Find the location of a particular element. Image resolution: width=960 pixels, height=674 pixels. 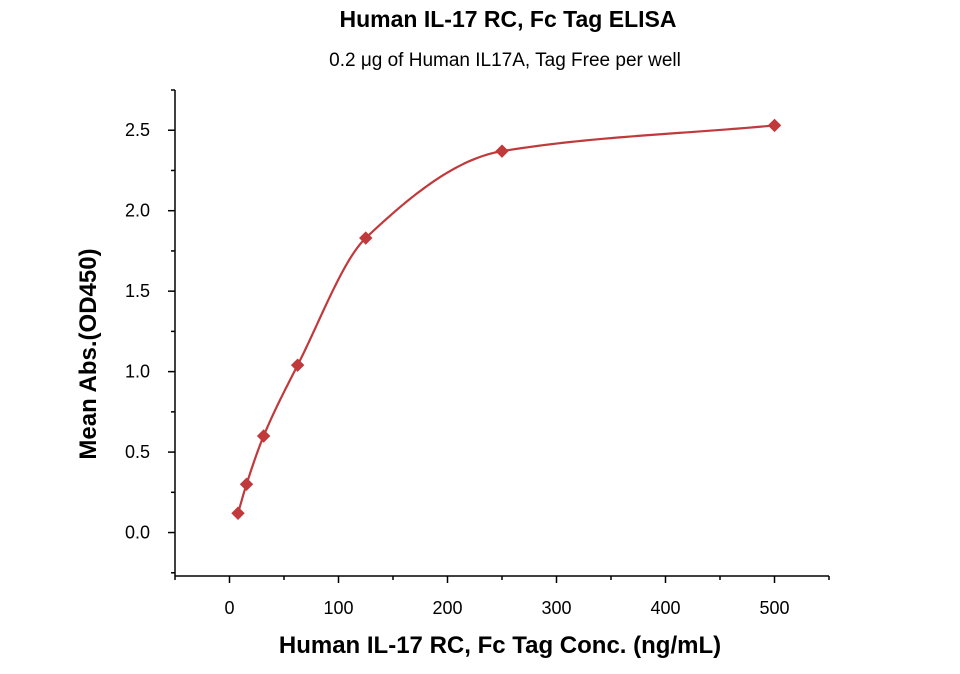

y-tick-label: 1.0 is located at coordinates (137, 372).